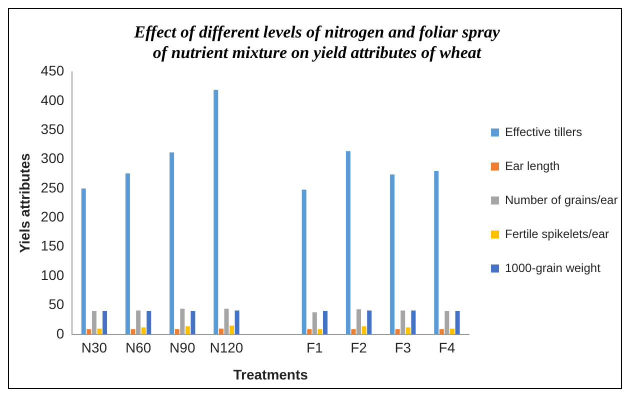 This screenshot has width=634, height=401. What do you see at coordinates (403, 348) in the screenshot?
I see `x-tick-label: F3` at bounding box center [403, 348].